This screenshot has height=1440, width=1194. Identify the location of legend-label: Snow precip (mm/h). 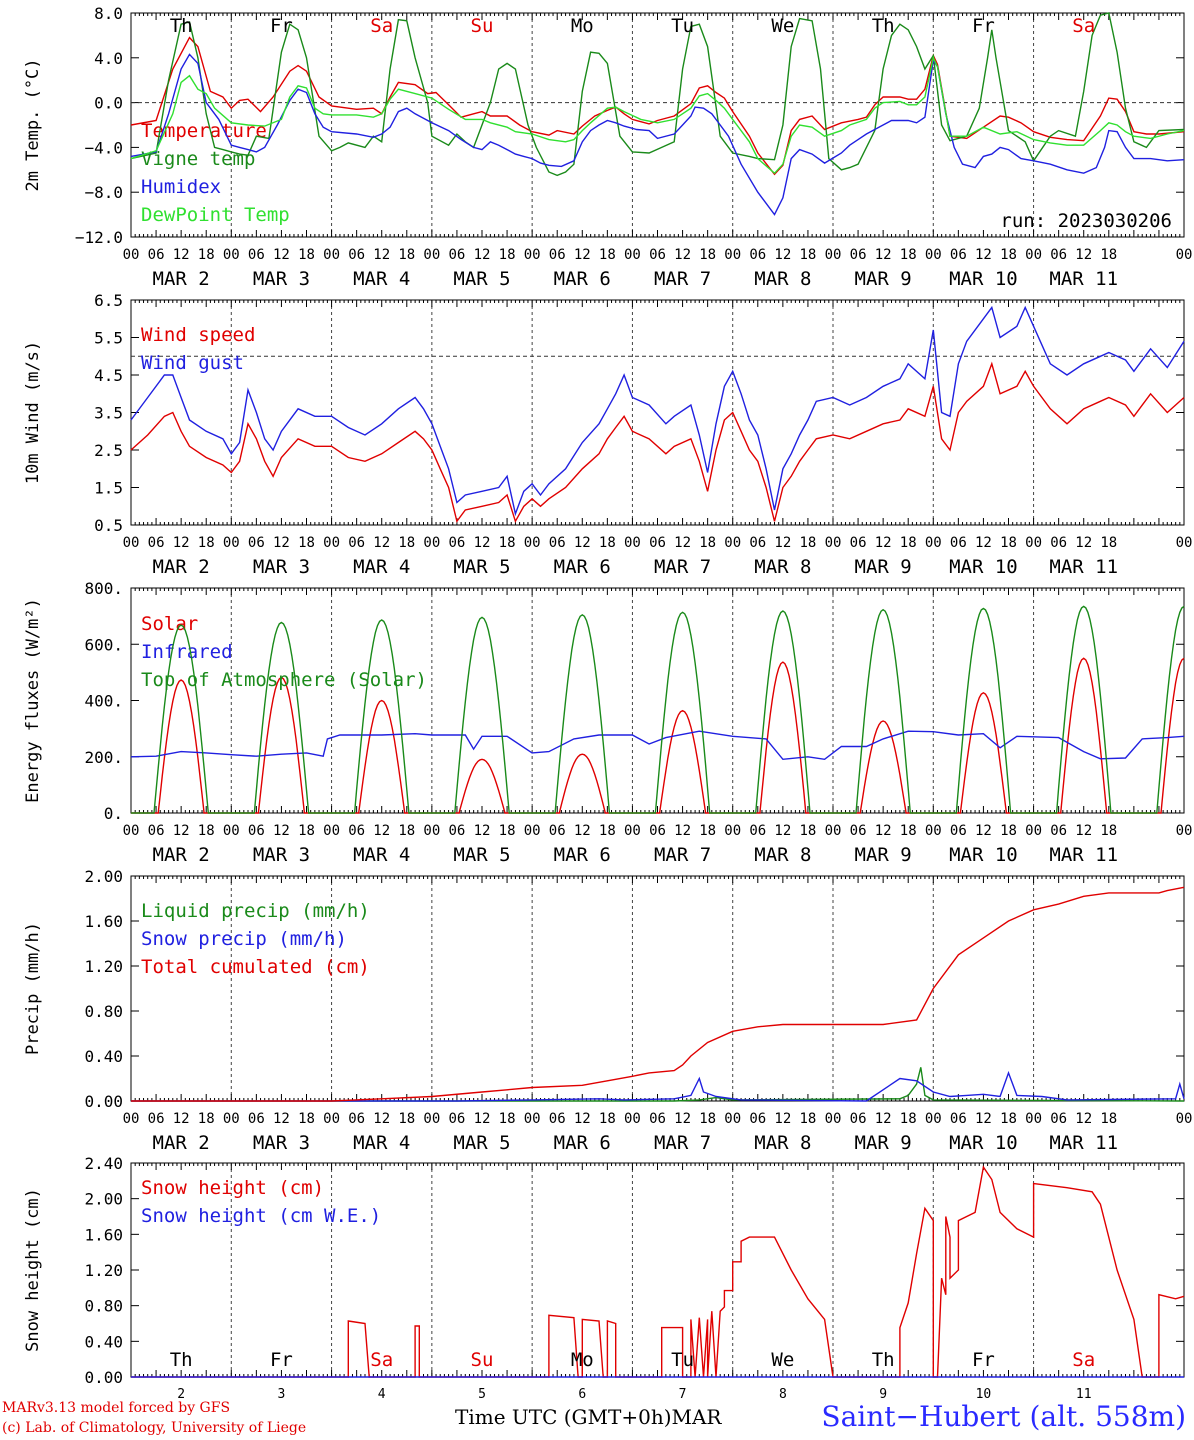
(244, 939).